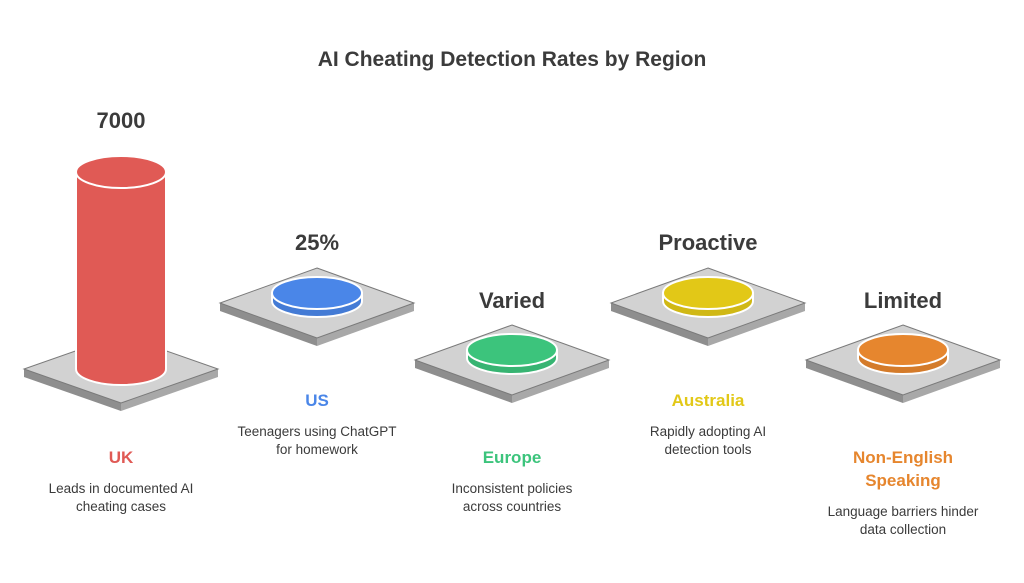  Describe the element at coordinates (512, 354) in the screenshot. I see `europe-disc` at that location.